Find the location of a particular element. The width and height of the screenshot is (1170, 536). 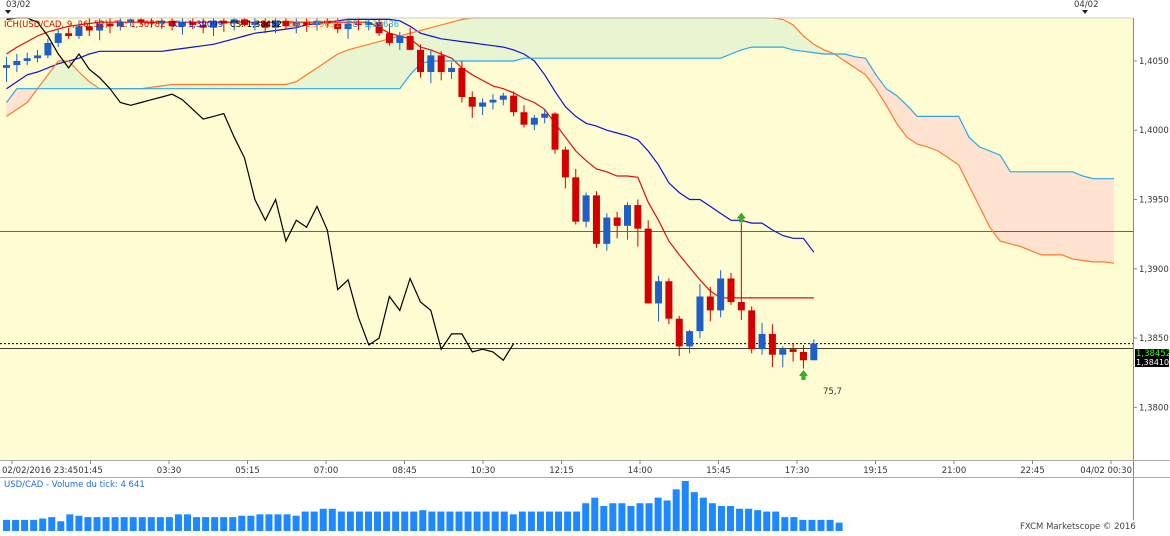

top-date-right: 04/02 is located at coordinates (1086, 5).